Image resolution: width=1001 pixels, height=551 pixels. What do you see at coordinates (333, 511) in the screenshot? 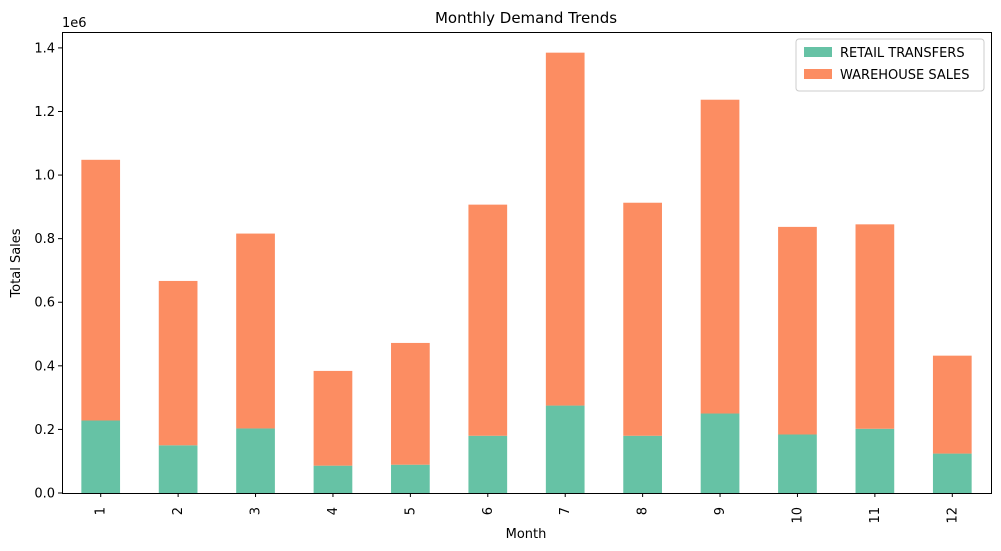
I see `x-tick-label: 4` at bounding box center [333, 511].